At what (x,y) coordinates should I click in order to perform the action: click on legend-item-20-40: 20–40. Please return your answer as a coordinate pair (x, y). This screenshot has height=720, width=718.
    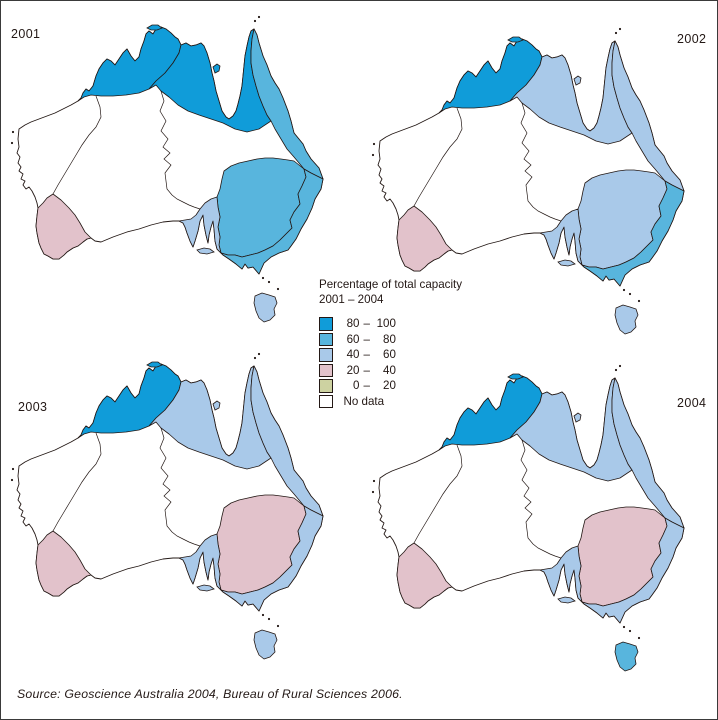
    Looking at the image, I should click on (399, 371).